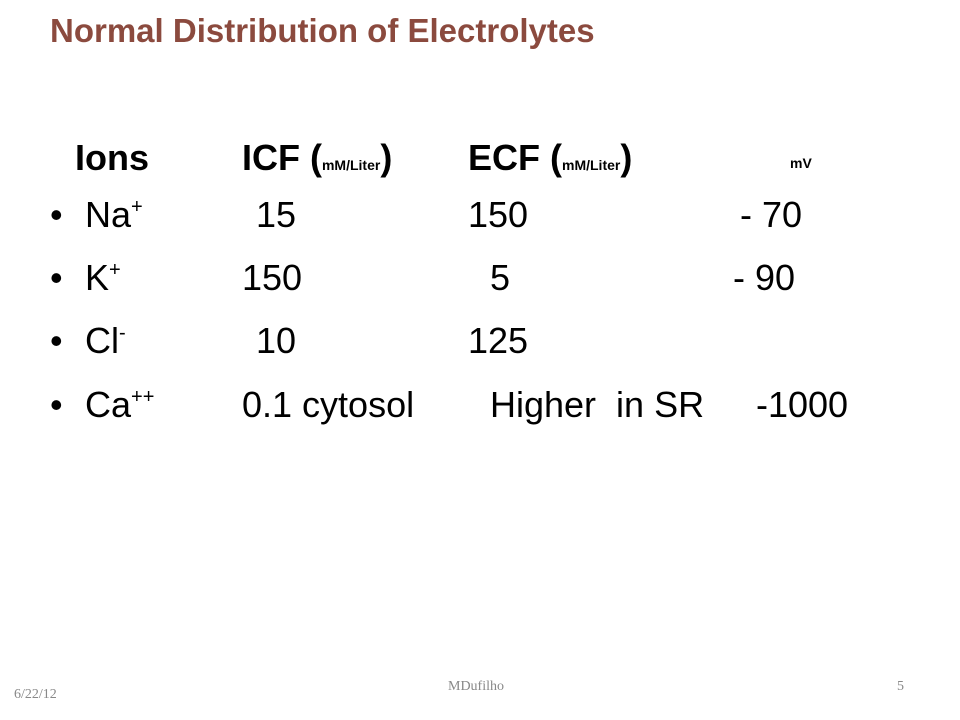 This screenshot has width=960, height=720. I want to click on ecf-value: 125, so click(498, 340).